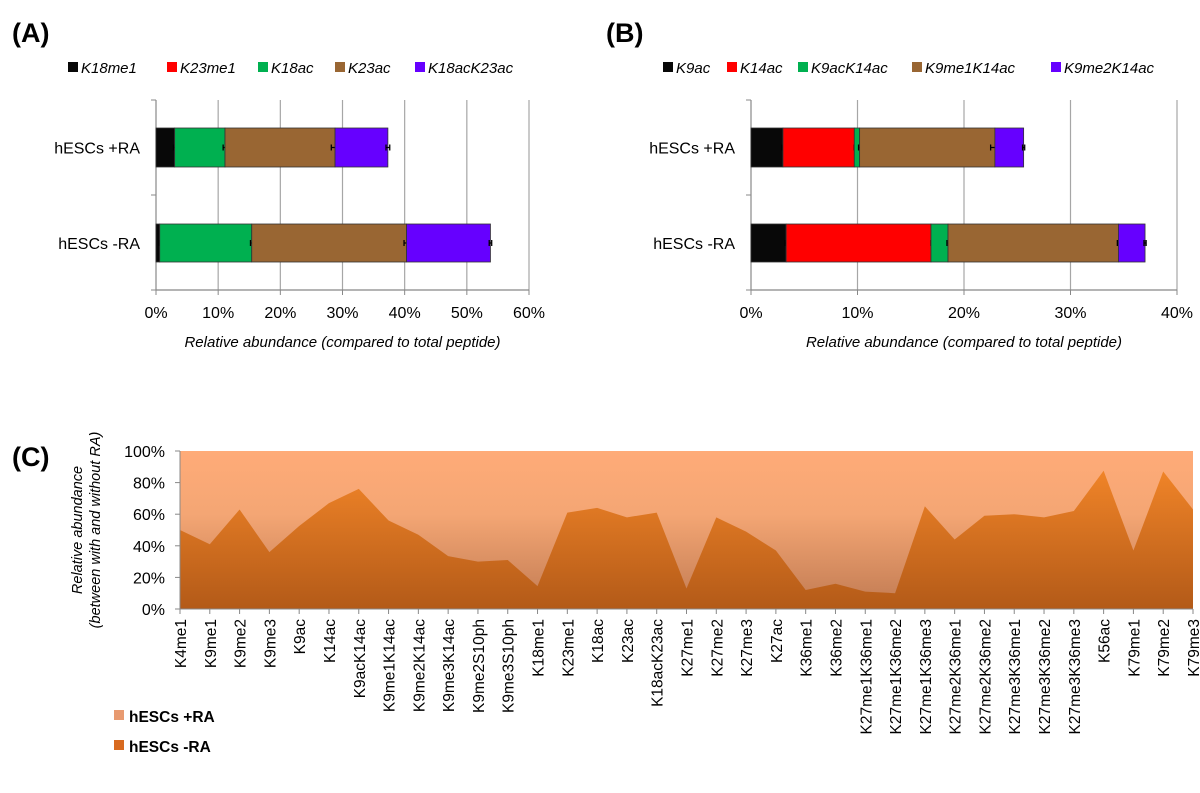 The width and height of the screenshot is (1200, 793). What do you see at coordinates (96, 530) in the screenshot?
I see `y-axis-label-2: (between with and without RA)` at bounding box center [96, 530].